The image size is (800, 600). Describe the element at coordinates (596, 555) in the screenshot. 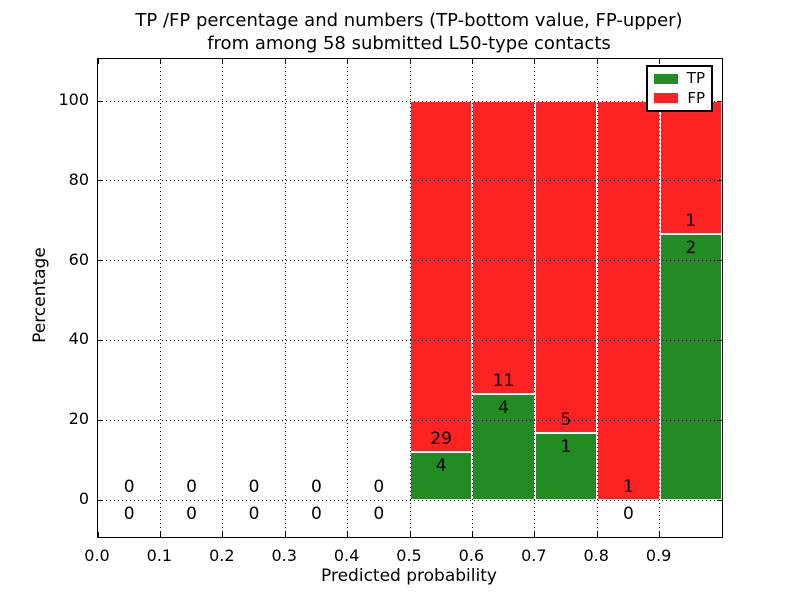

I see `x-tick-label: 0.8` at that location.